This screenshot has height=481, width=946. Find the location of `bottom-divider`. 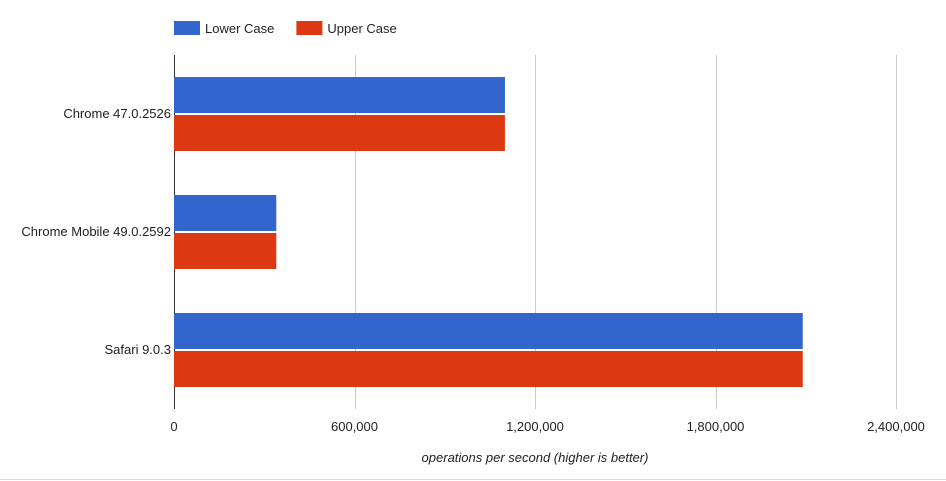

bottom-divider is located at coordinates (473, 479).